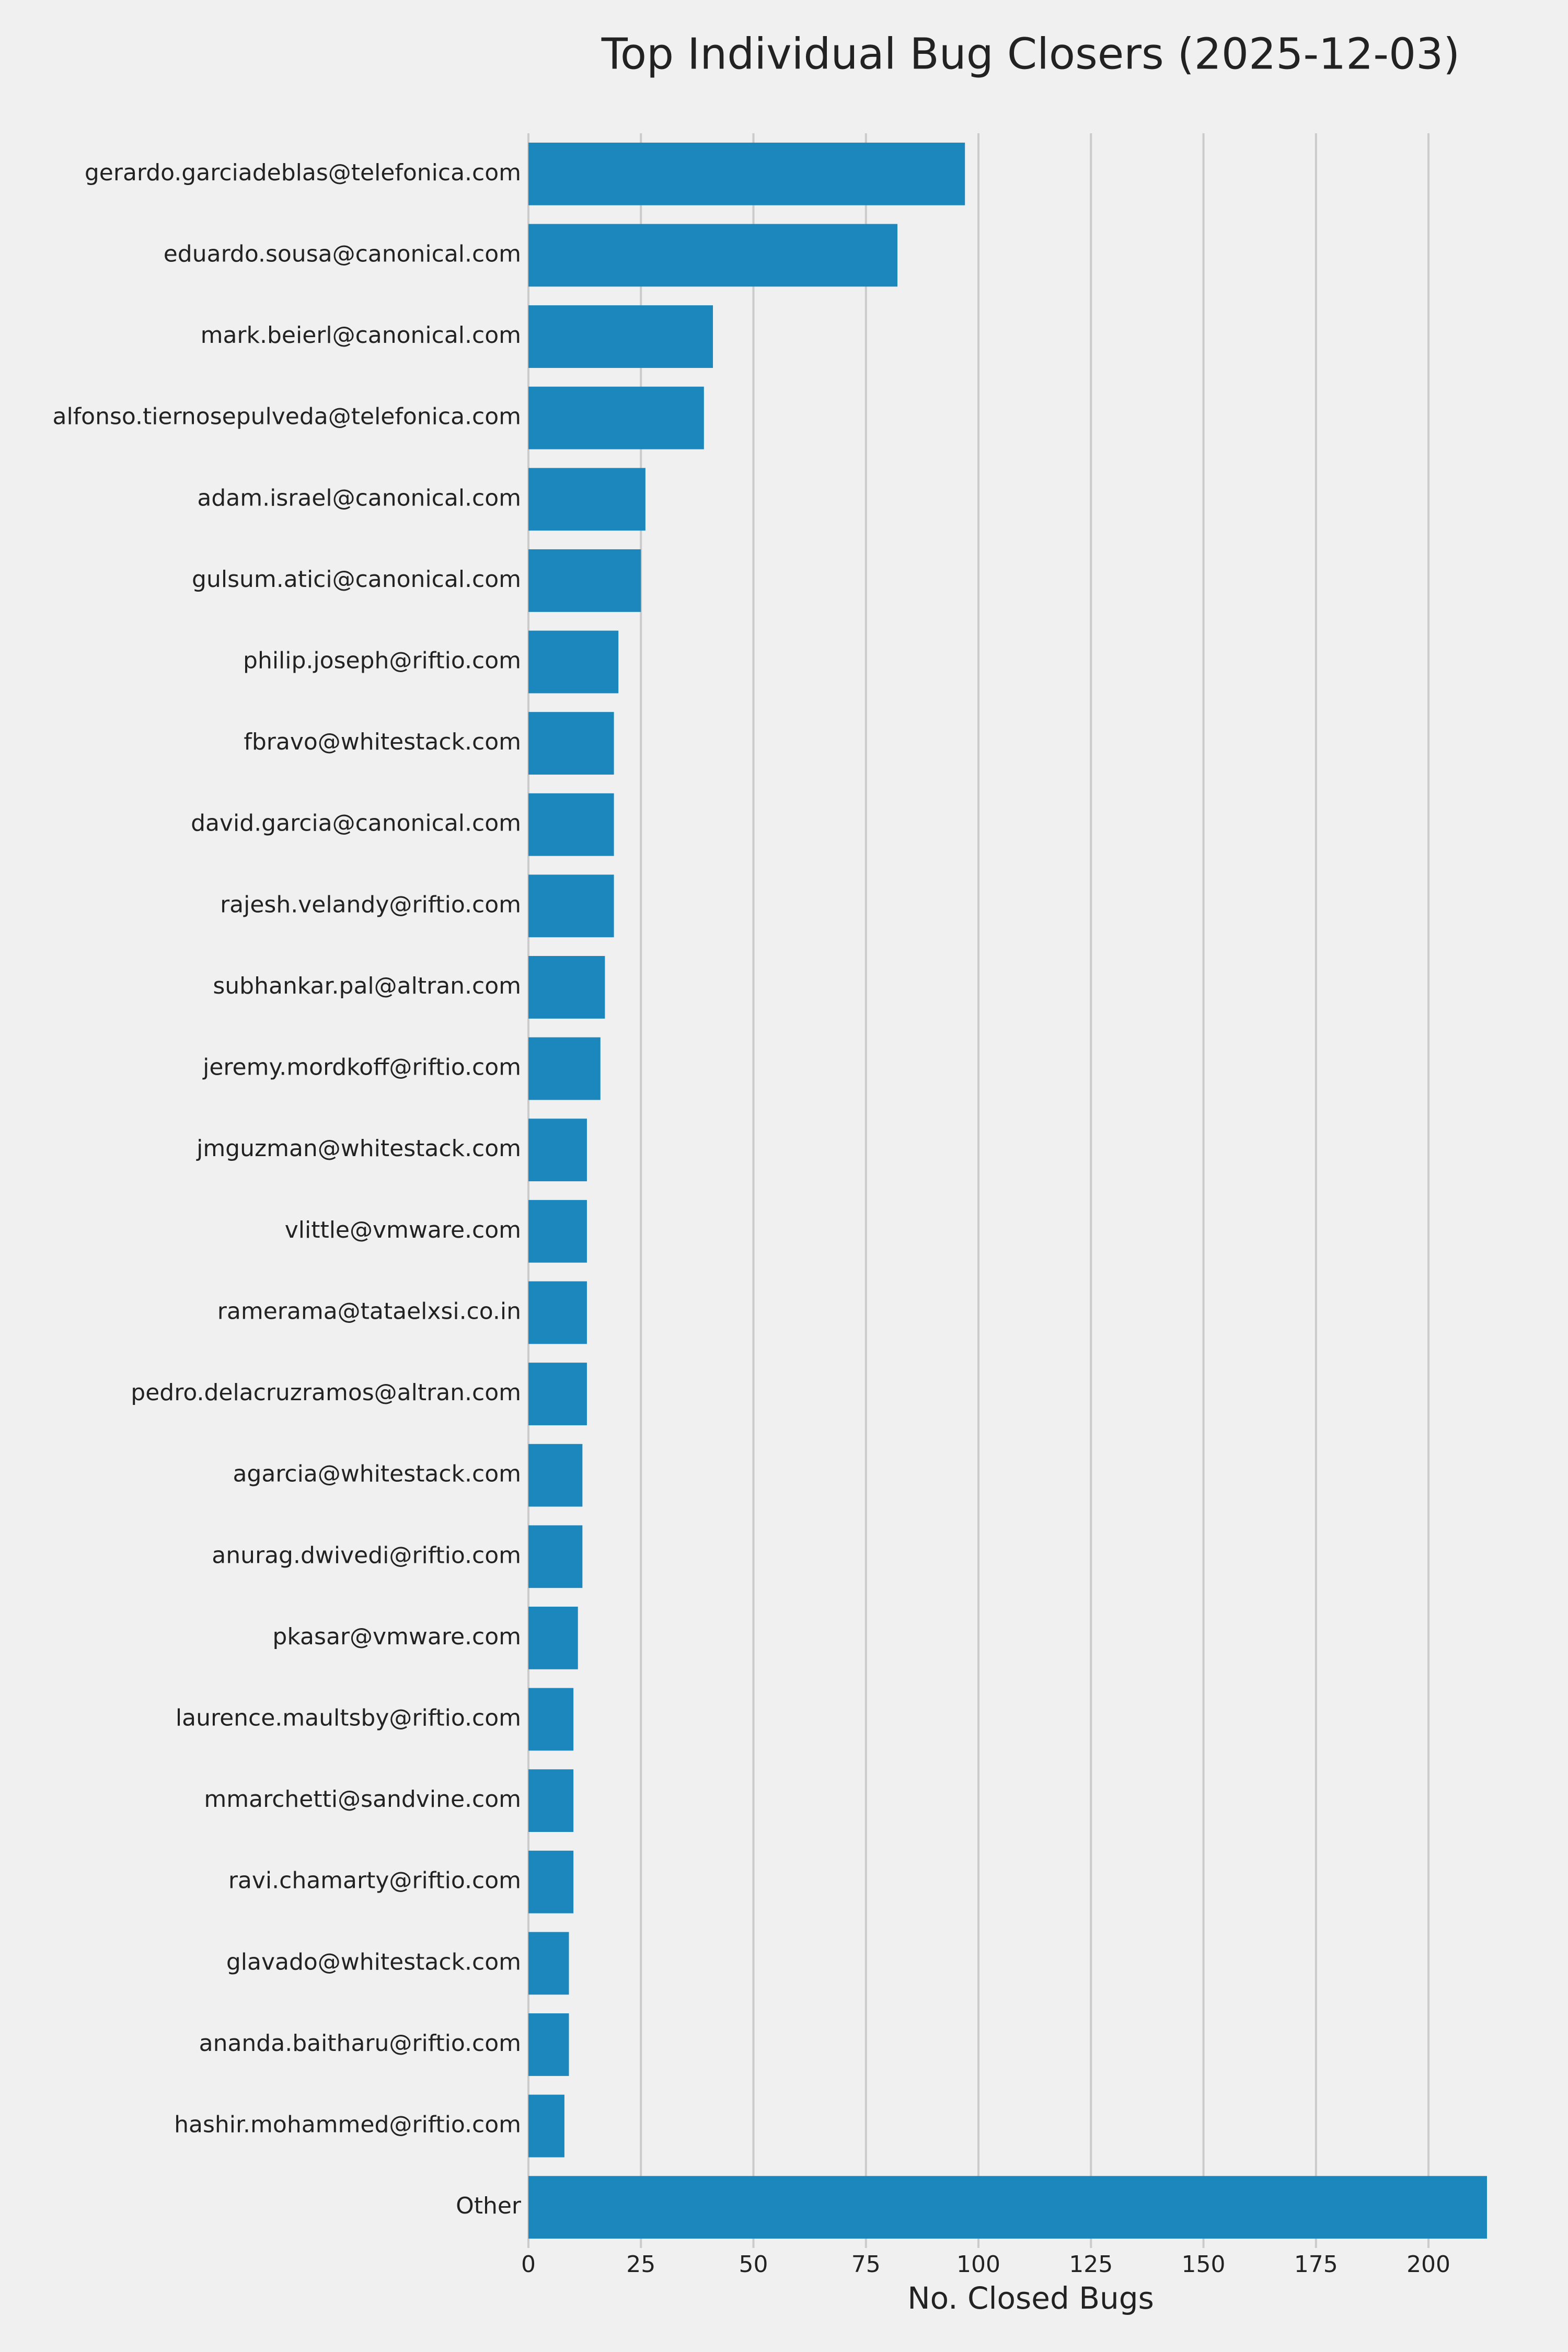 The width and height of the screenshot is (1568, 2352). Describe the element at coordinates (367, 986) in the screenshot. I see `y-tick-label: subhankar.pal@altran.com` at that location.